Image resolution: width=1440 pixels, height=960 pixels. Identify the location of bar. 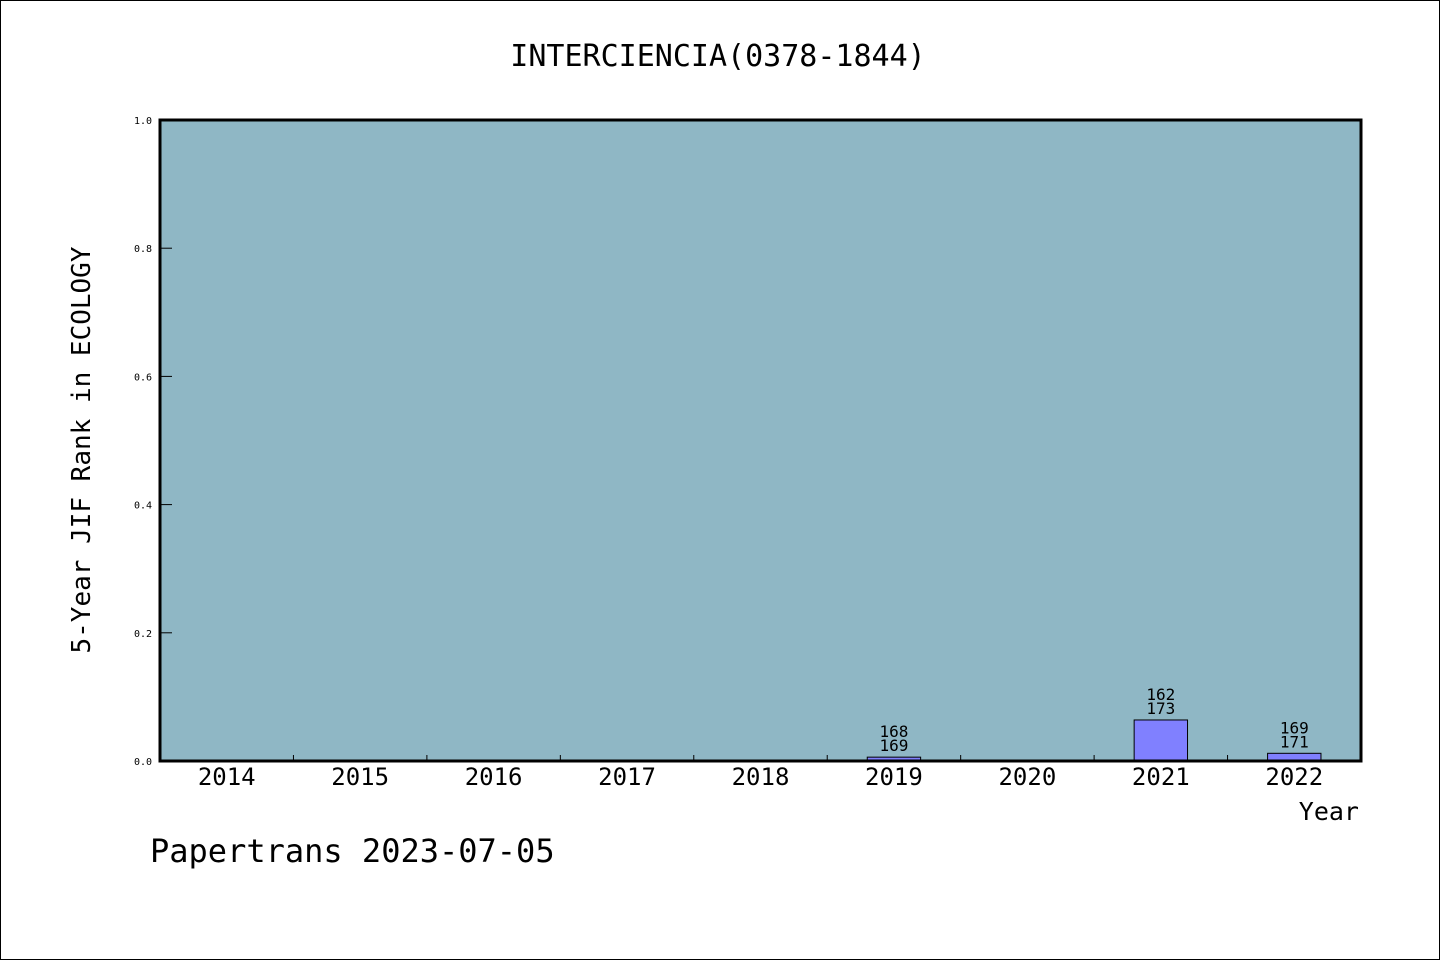
(1161, 740).